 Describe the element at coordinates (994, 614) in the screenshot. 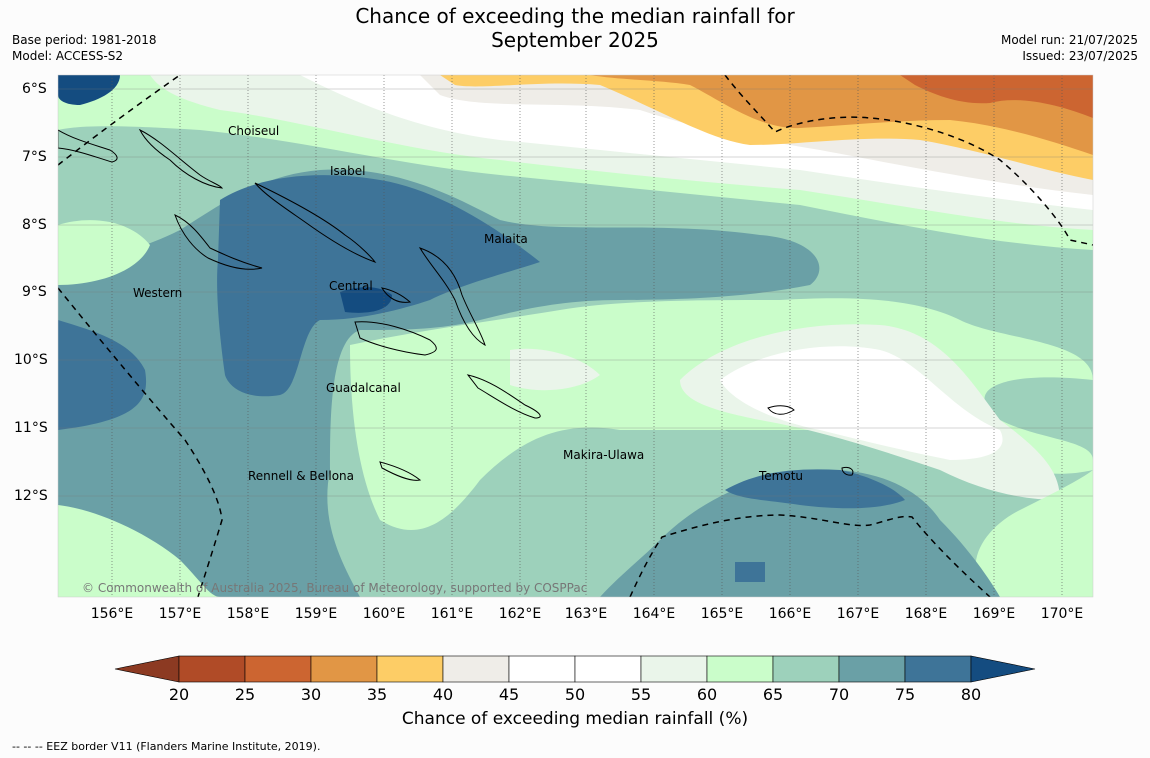

I see `lon-label: 169°E` at that location.